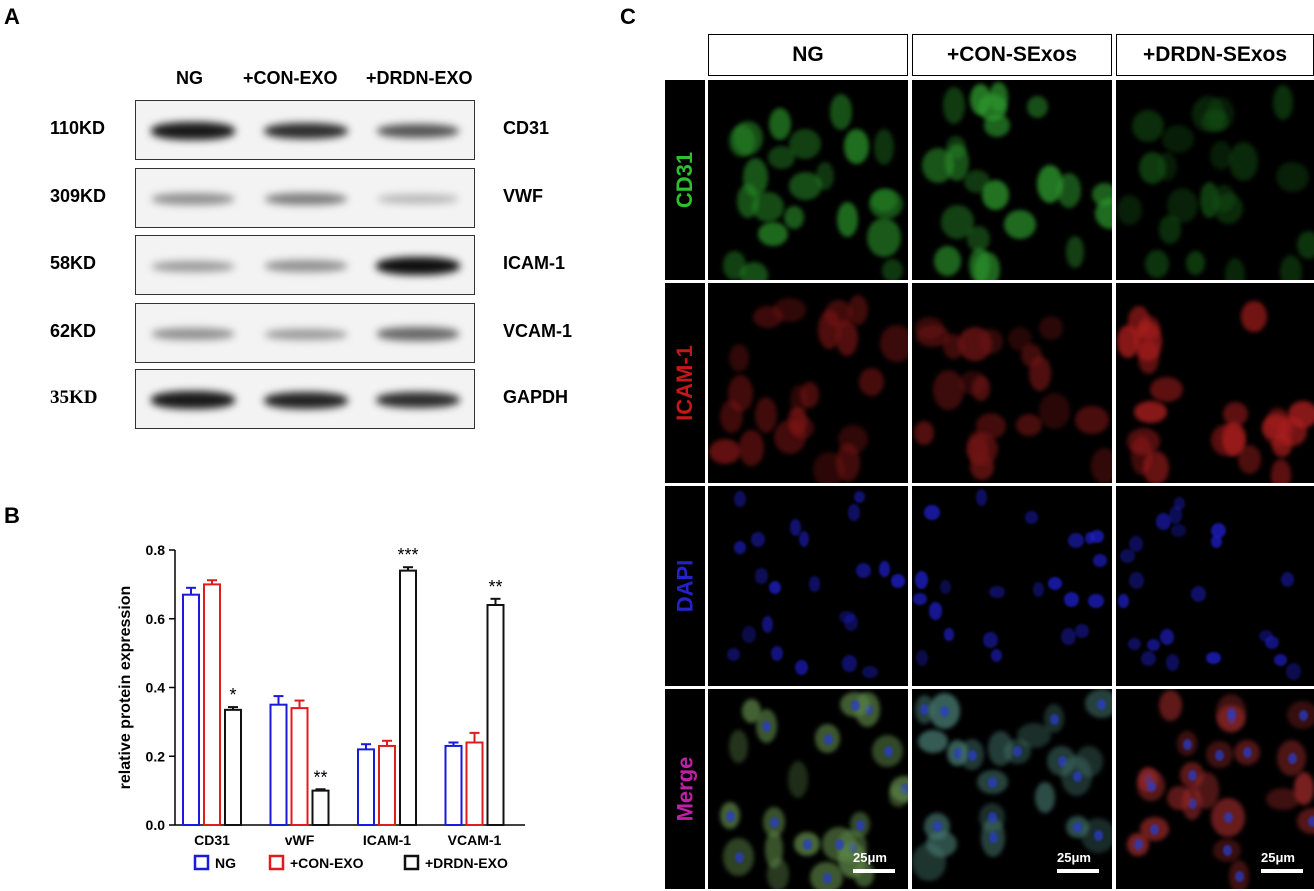  Describe the element at coordinates (1215, 55) in the screenshot. I see `column-header-drdn-sexos: +DRDN-SExos` at that location.